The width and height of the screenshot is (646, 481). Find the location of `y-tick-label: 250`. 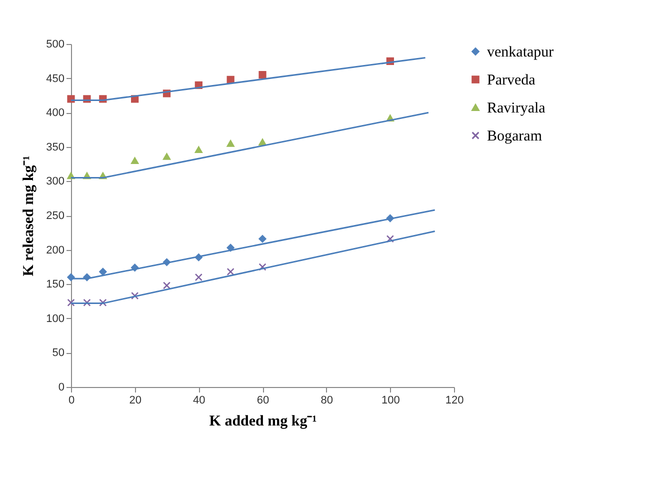

y-tick-label: 250 is located at coordinates (55, 216).